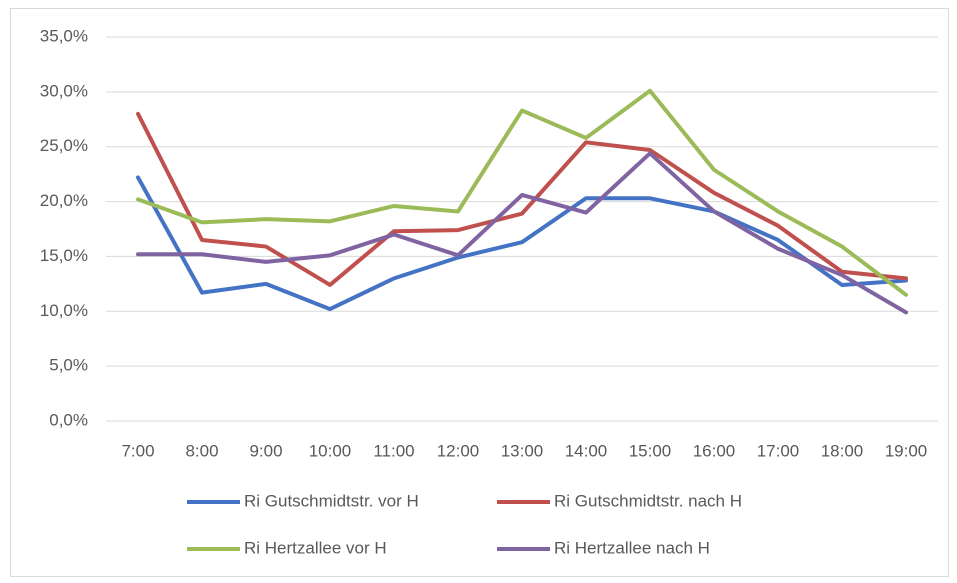 The width and height of the screenshot is (957, 583). I want to click on x-tick-label: 8:00, so click(201, 450).